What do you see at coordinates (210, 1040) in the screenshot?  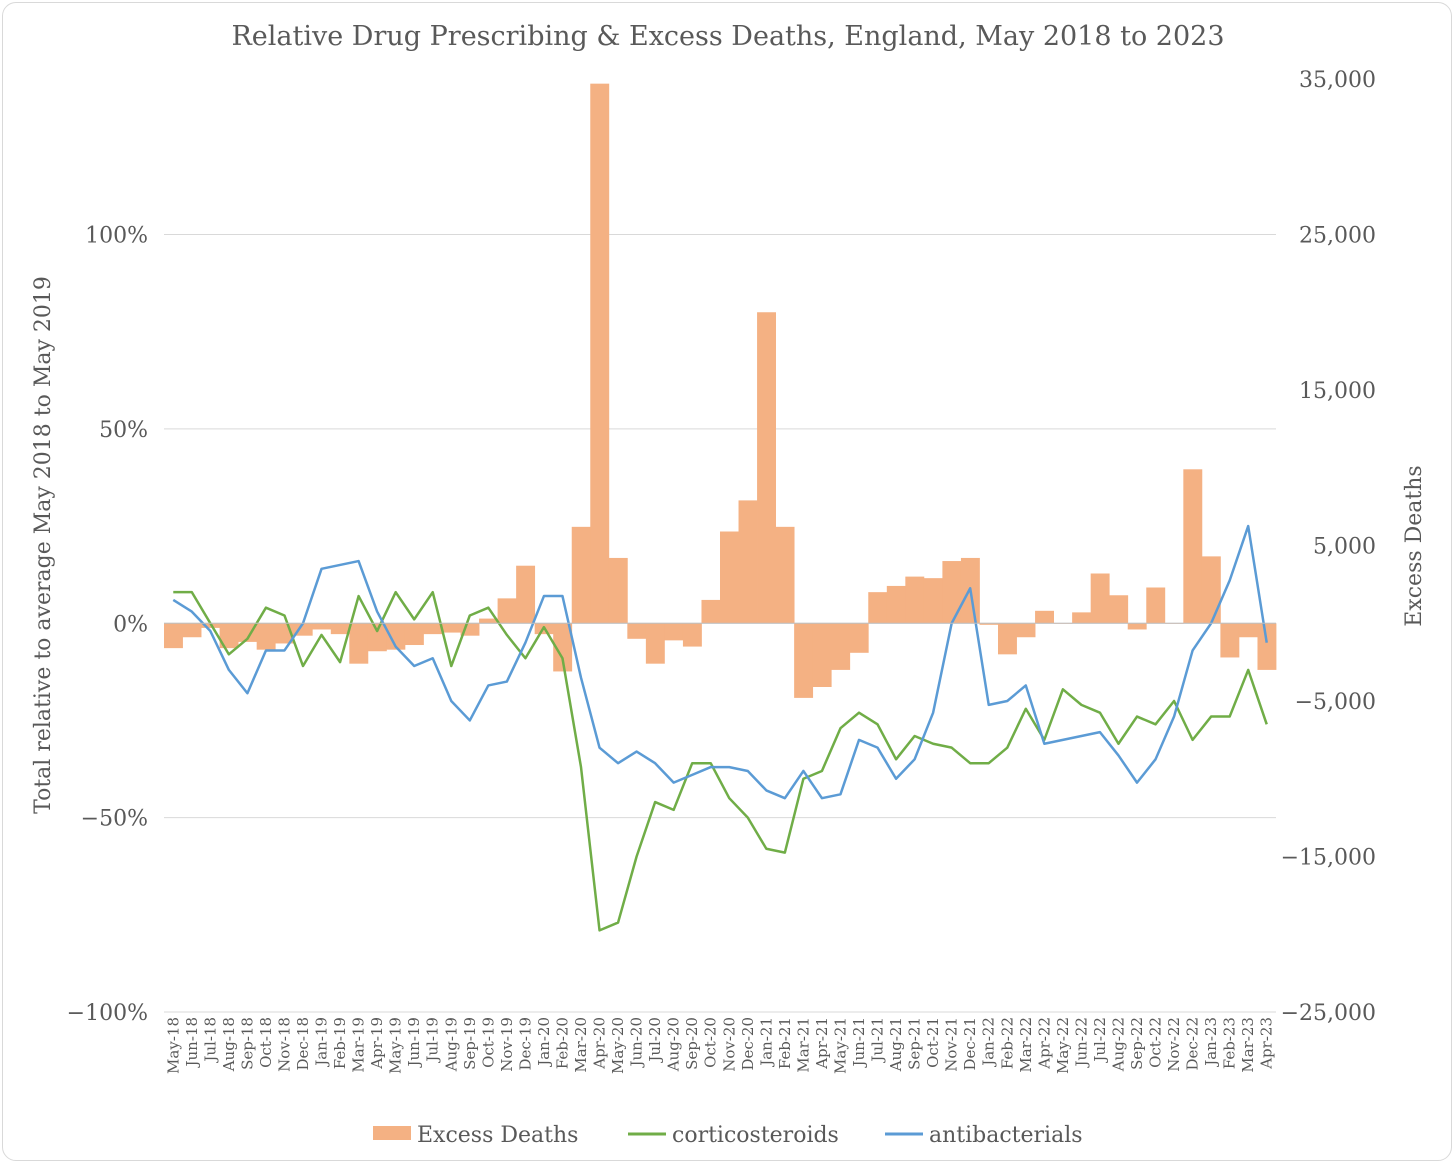 I see `x-tick-label: Jul-18` at bounding box center [210, 1040].